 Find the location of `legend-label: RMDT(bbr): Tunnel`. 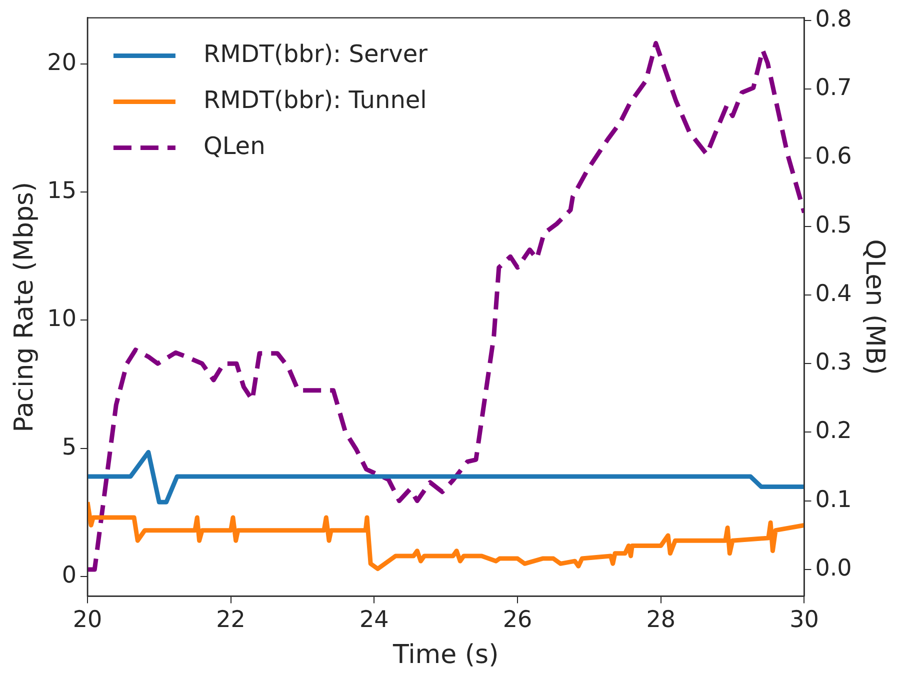

legend-label: RMDT(bbr): Tunnel is located at coordinates (315, 100).